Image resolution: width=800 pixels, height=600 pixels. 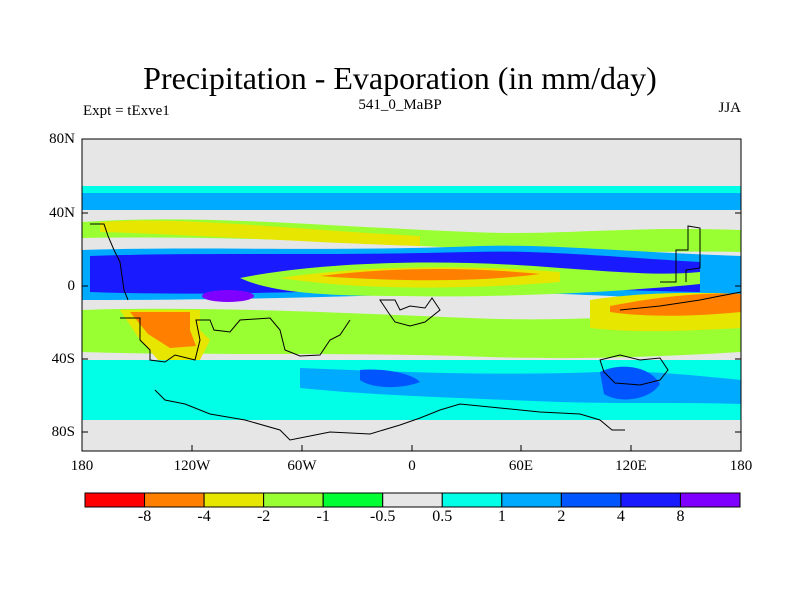 What do you see at coordinates (411, 448) in the screenshot?
I see `lon-tick-marks` at bounding box center [411, 448].